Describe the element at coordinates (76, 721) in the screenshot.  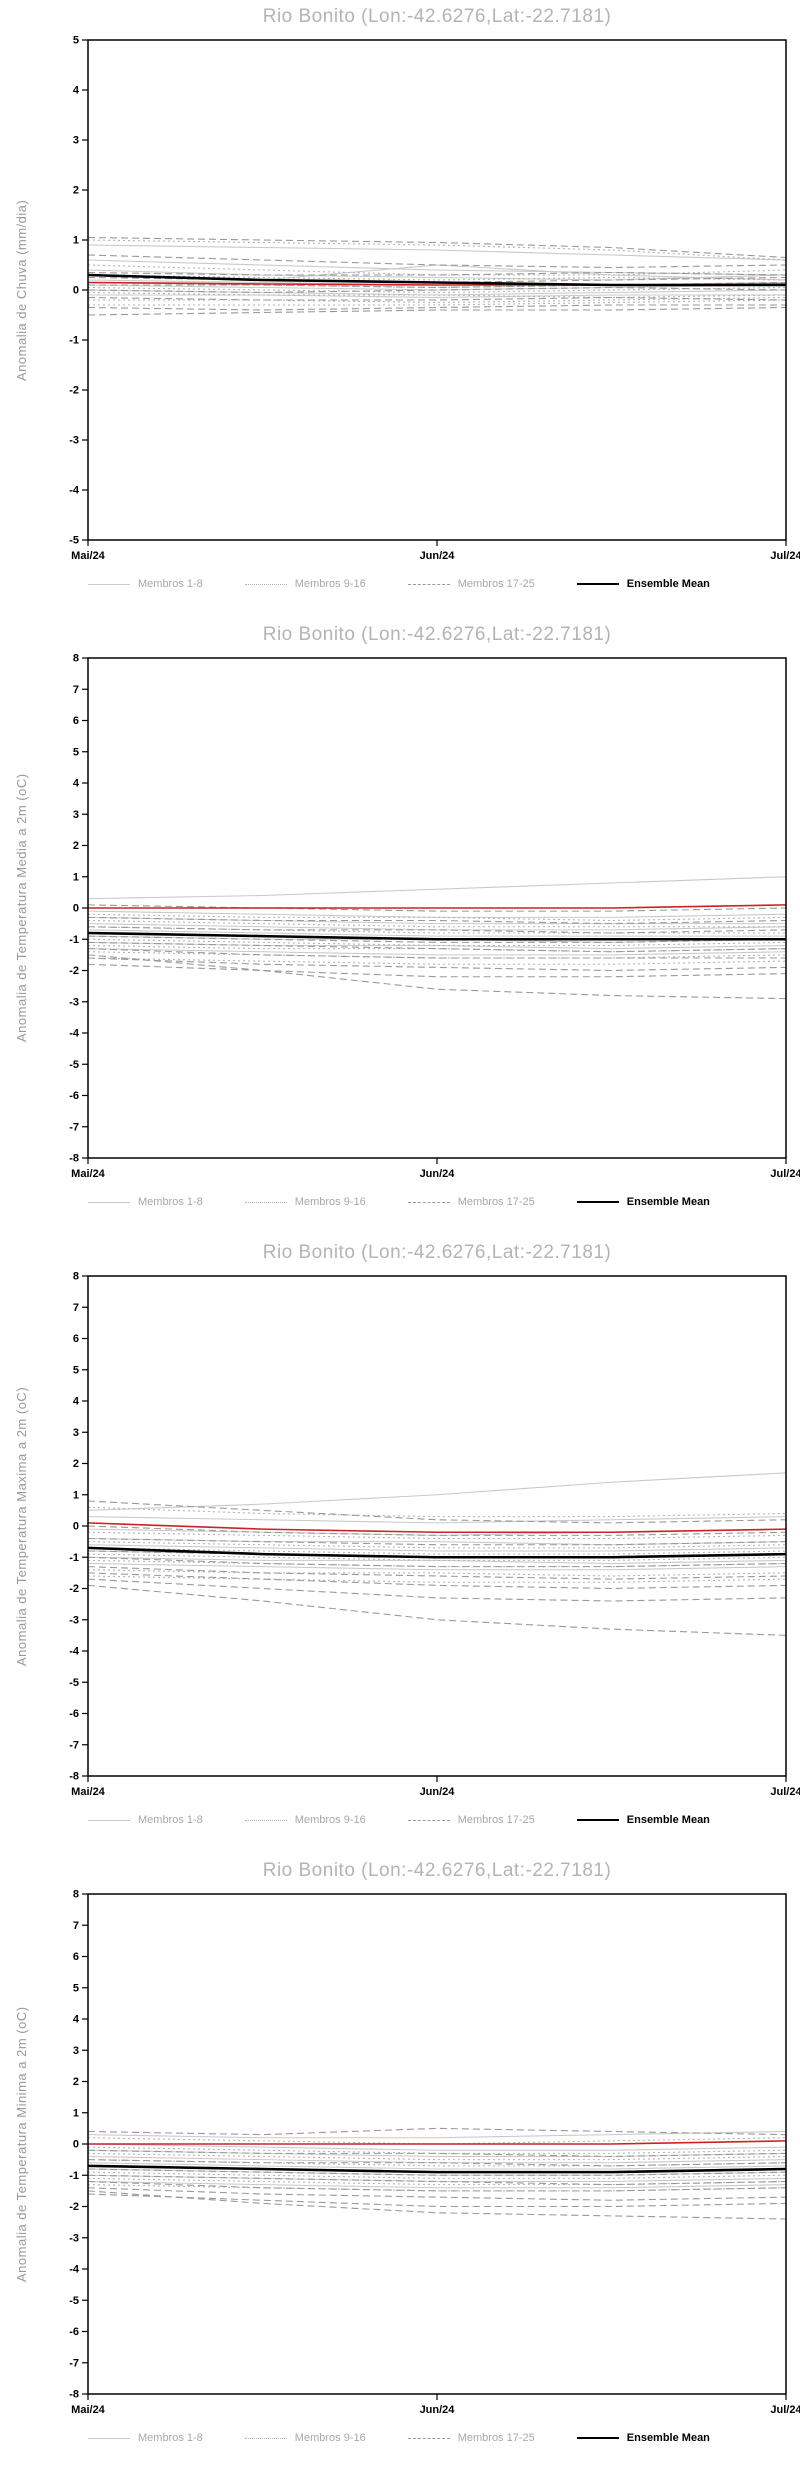
I see `y-tick-label: 6` at that location.